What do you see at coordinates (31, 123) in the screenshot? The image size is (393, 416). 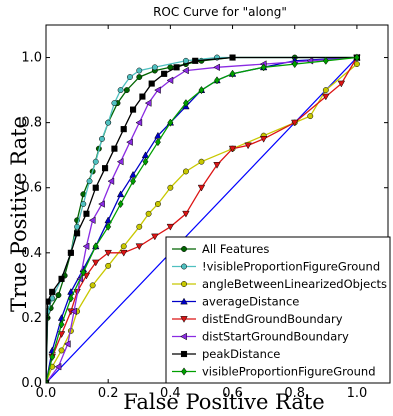 I see `y-tick-label: 0.8` at bounding box center [31, 123].